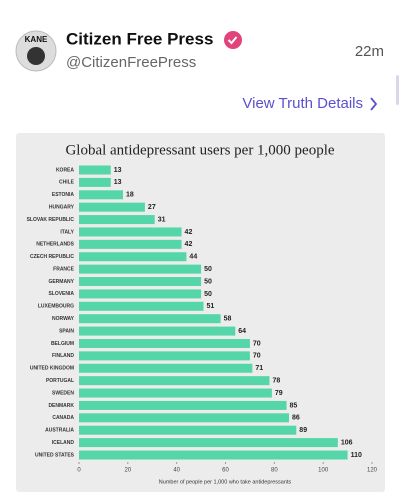 This screenshot has height=500, width=401. Describe the element at coordinates (62, 344) in the screenshot. I see `y-tick-label: BELGIUM` at that location.